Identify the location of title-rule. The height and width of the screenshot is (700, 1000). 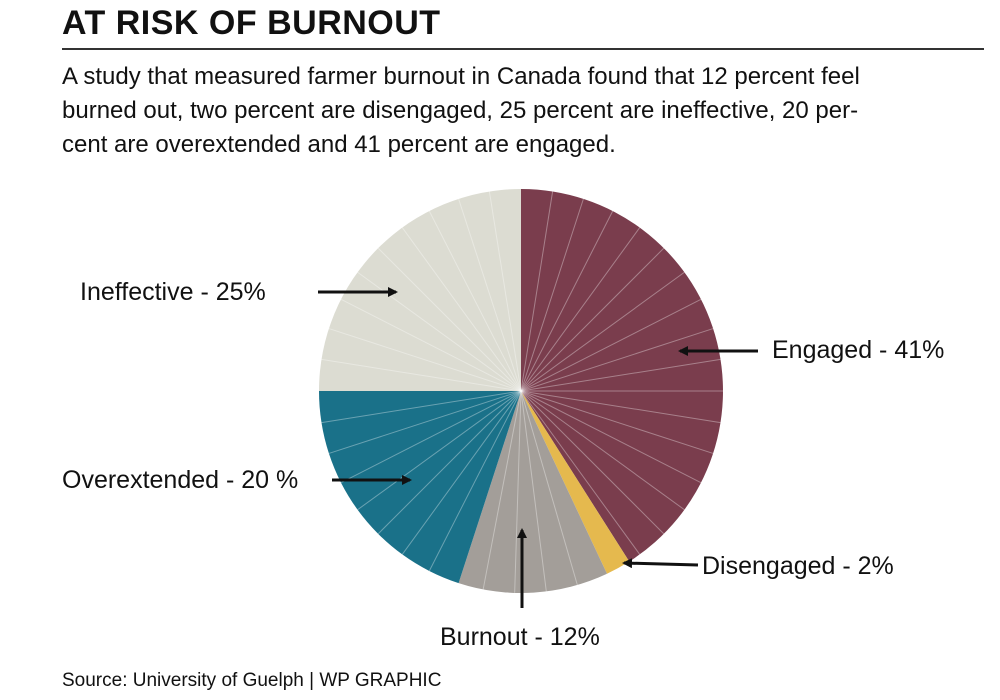
(523, 49).